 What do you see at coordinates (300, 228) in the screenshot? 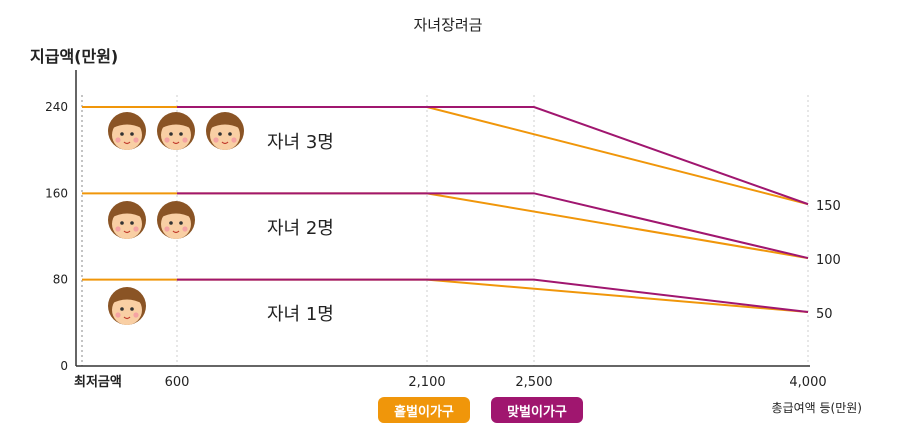
I see `group-label: 자녀 2명` at bounding box center [300, 228].